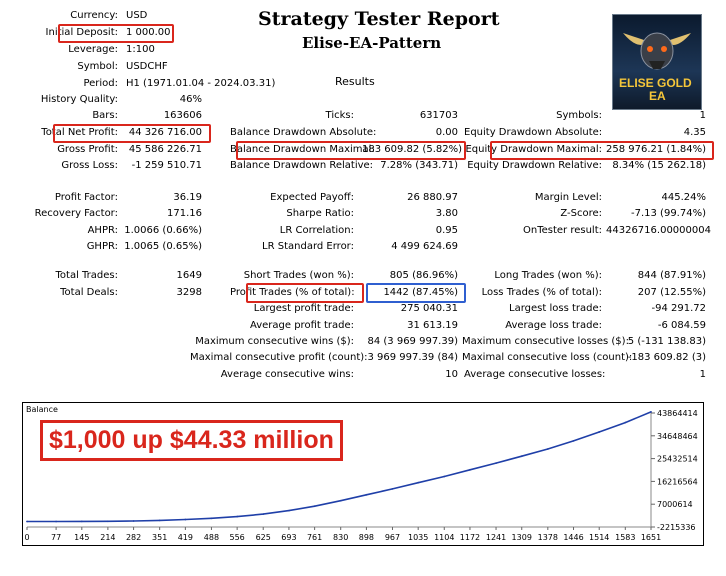  What do you see at coordinates (657, 96) in the screenshot?
I see `logo-text-line2: EA` at bounding box center [657, 96].